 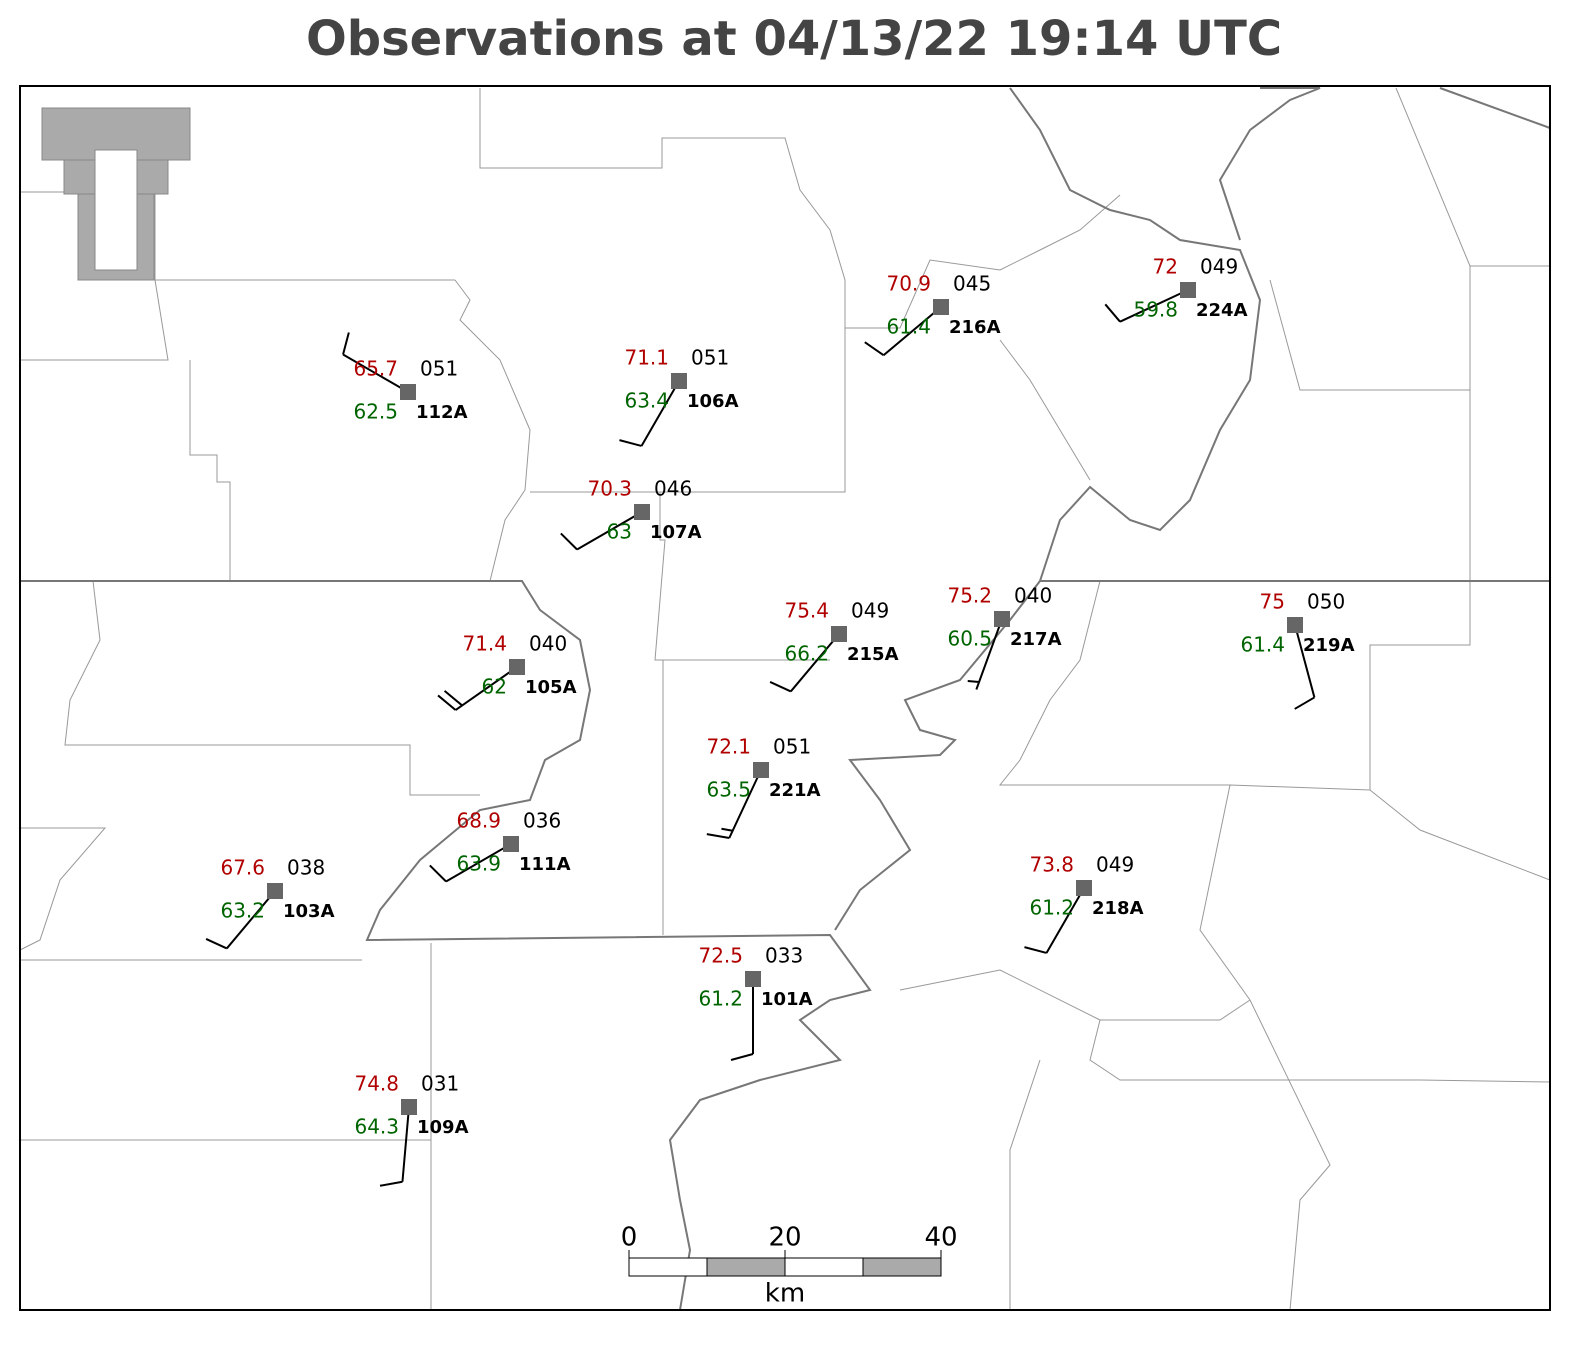 What do you see at coordinates (484, 644) in the screenshot?
I see `temperature: 71.4` at bounding box center [484, 644].